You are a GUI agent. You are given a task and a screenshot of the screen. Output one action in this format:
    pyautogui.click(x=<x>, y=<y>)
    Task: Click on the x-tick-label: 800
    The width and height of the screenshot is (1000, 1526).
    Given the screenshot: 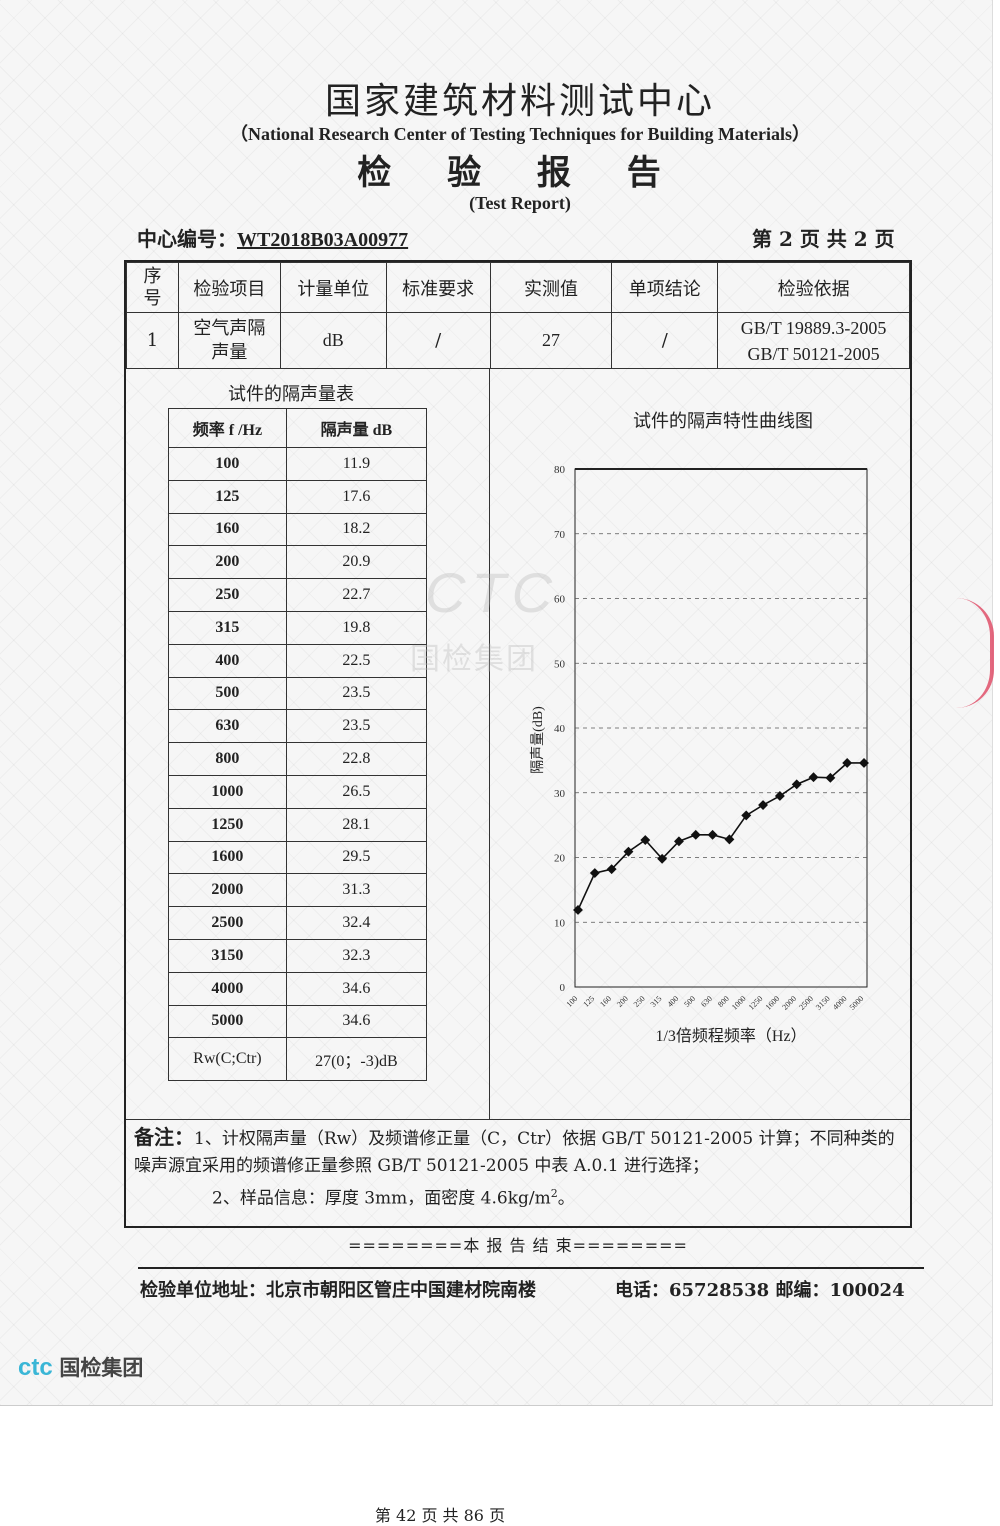 What is the action you would take?
    pyautogui.click(x=723, y=1001)
    